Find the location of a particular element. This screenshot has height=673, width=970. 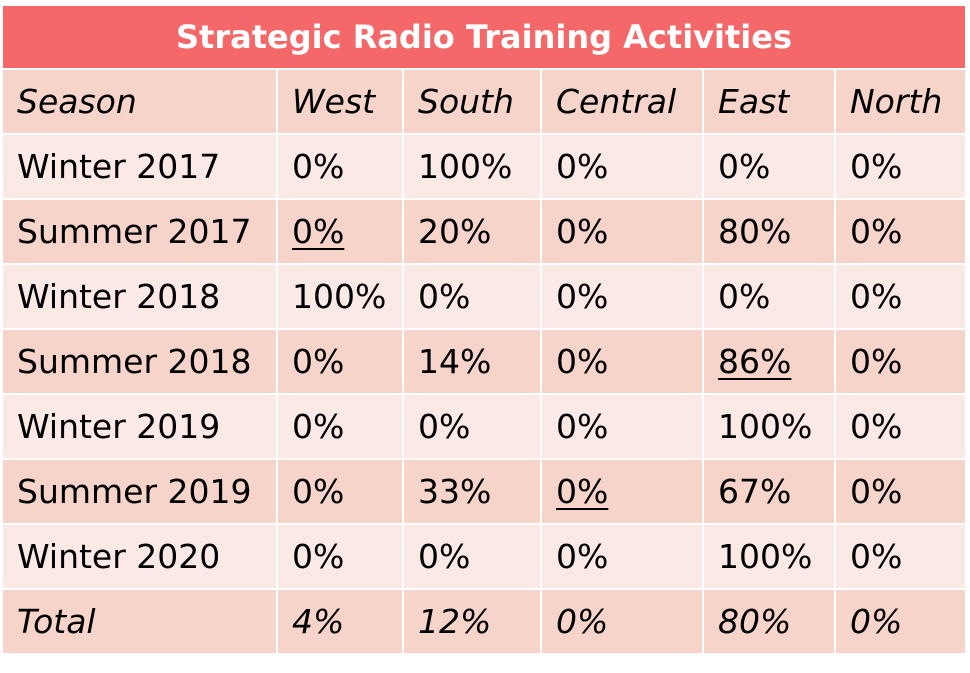

table-row: Winter 2020 0% 0% 0% 100% 0% is located at coordinates (485, 557).